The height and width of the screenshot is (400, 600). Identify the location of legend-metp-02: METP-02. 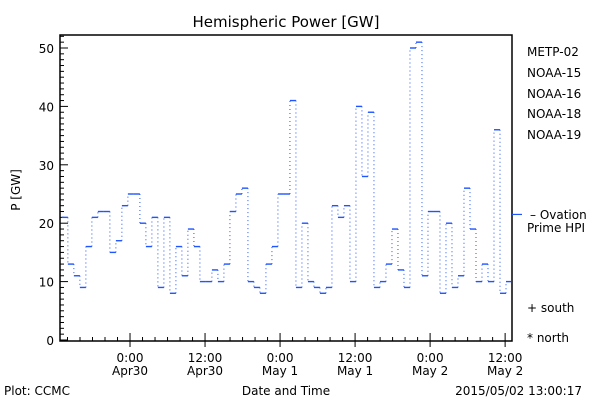
(553, 52).